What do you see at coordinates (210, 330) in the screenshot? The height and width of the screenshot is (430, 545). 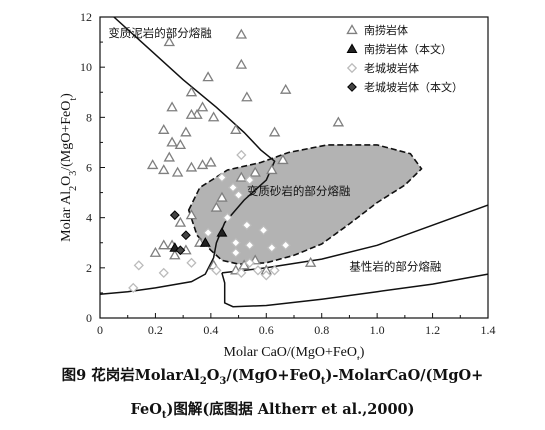 I see `x-tick-label: 0.4` at bounding box center [210, 330].